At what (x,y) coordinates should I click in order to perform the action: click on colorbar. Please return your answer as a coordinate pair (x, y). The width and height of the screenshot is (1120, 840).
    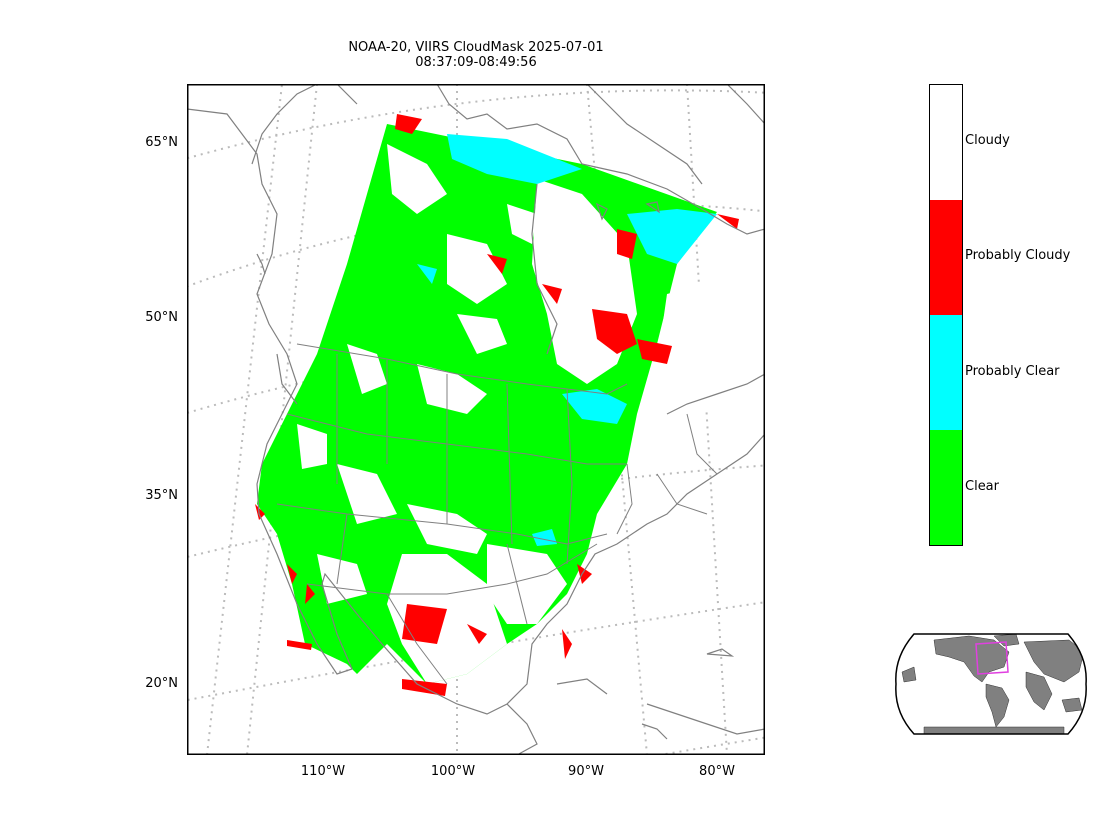
    Looking at the image, I should click on (946, 315).